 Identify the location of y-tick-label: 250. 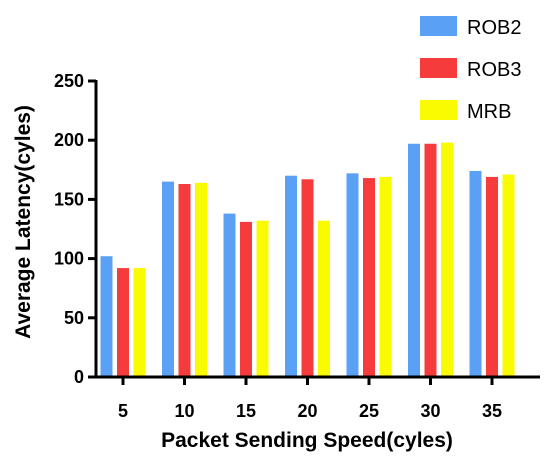
(69, 81).